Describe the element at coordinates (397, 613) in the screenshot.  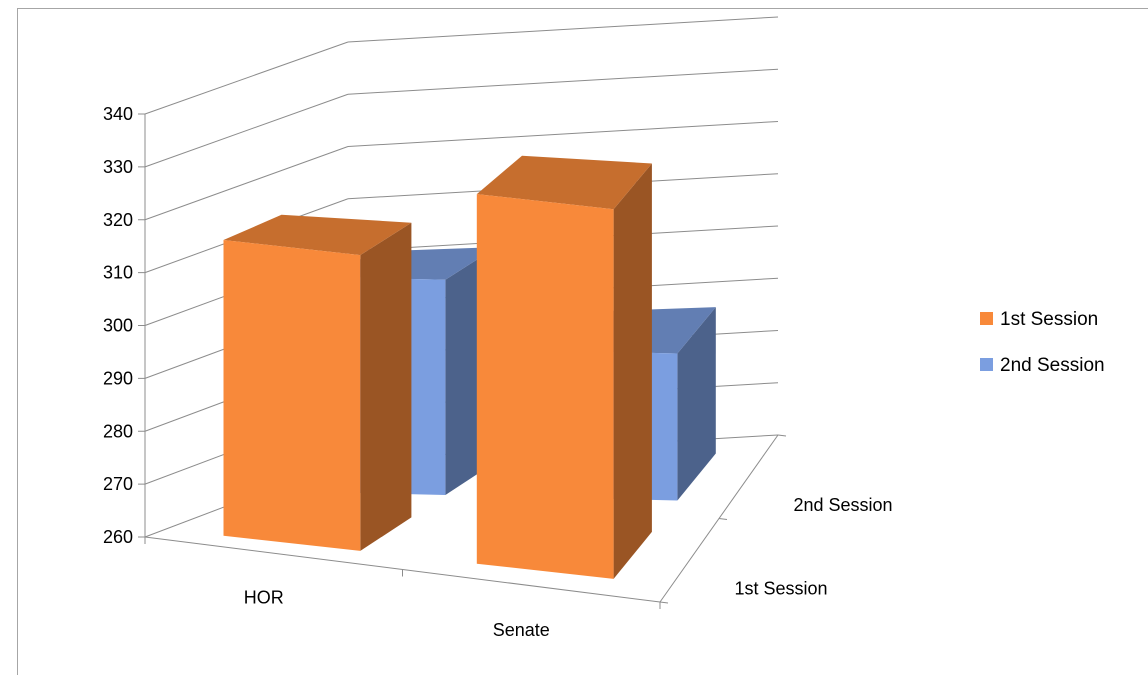
I see `x-axis-labels: HOR Senate` at that location.